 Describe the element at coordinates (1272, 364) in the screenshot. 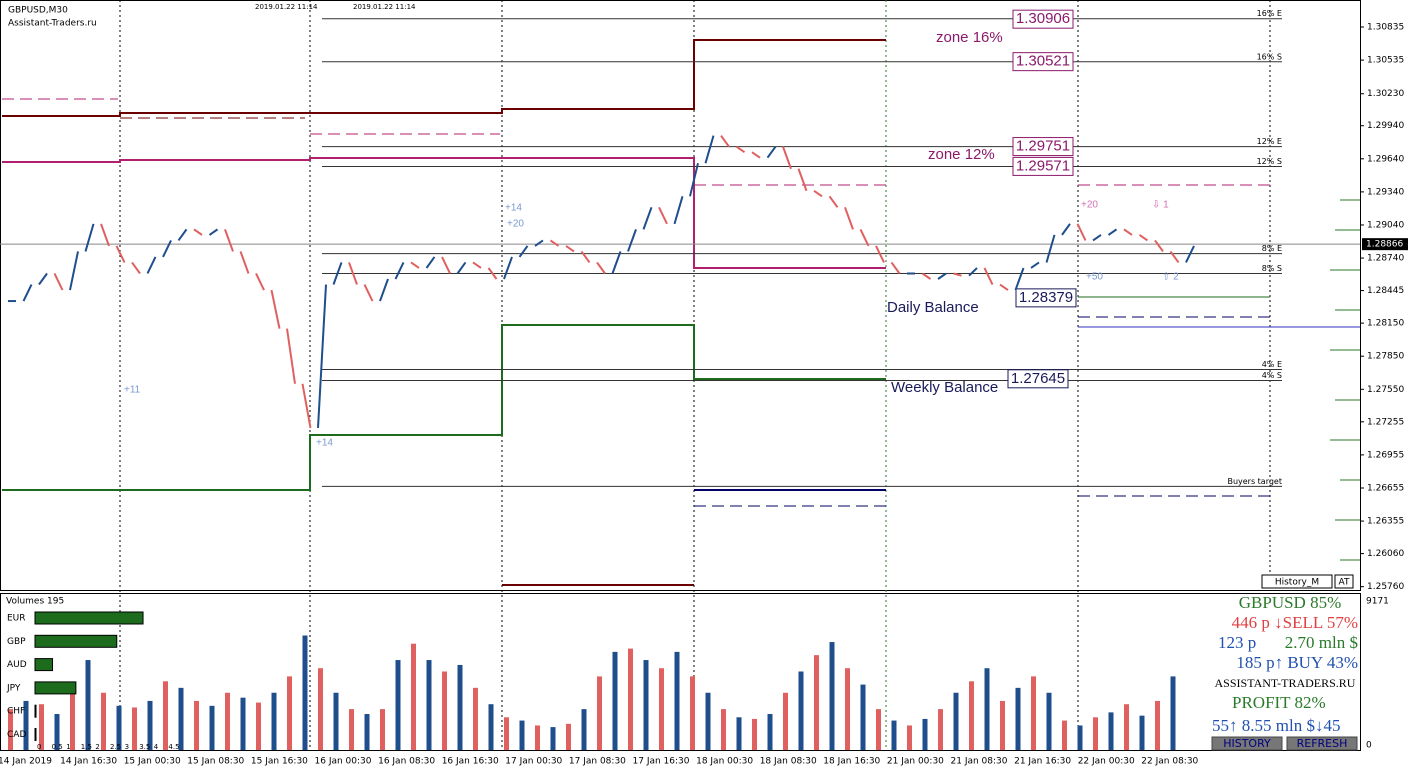

I see `level-label: 4% E` at that location.